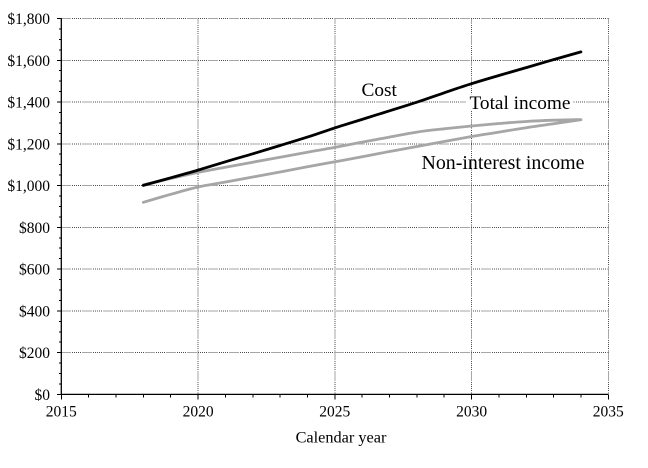 The image size is (648, 468). Describe the element at coordinates (471, 412) in the screenshot. I see `svg-text: 2030` at that location.